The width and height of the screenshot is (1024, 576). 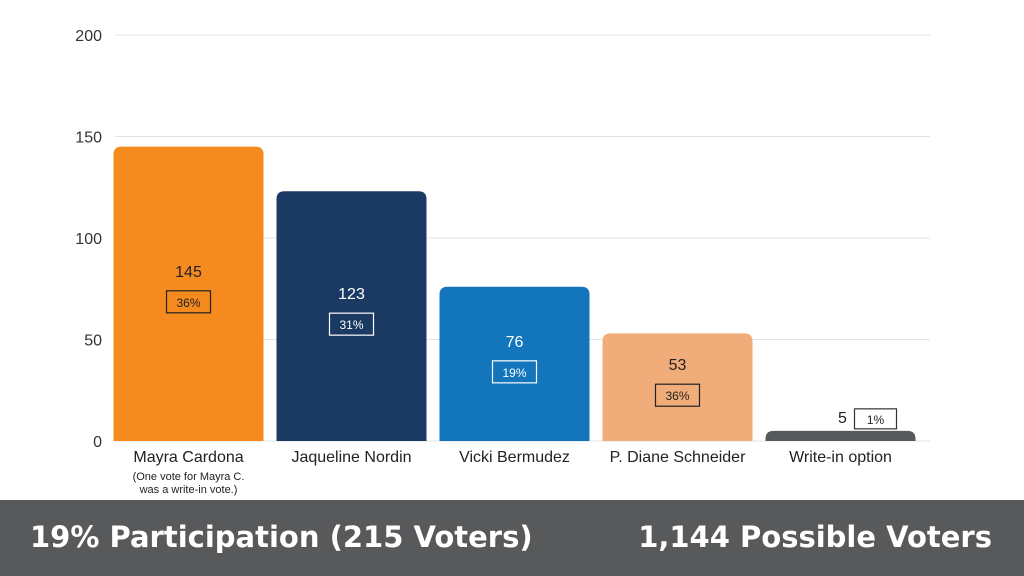 What do you see at coordinates (281, 537) in the screenshot?
I see `participation-text: 19% Participation (215 Voters)` at bounding box center [281, 537].